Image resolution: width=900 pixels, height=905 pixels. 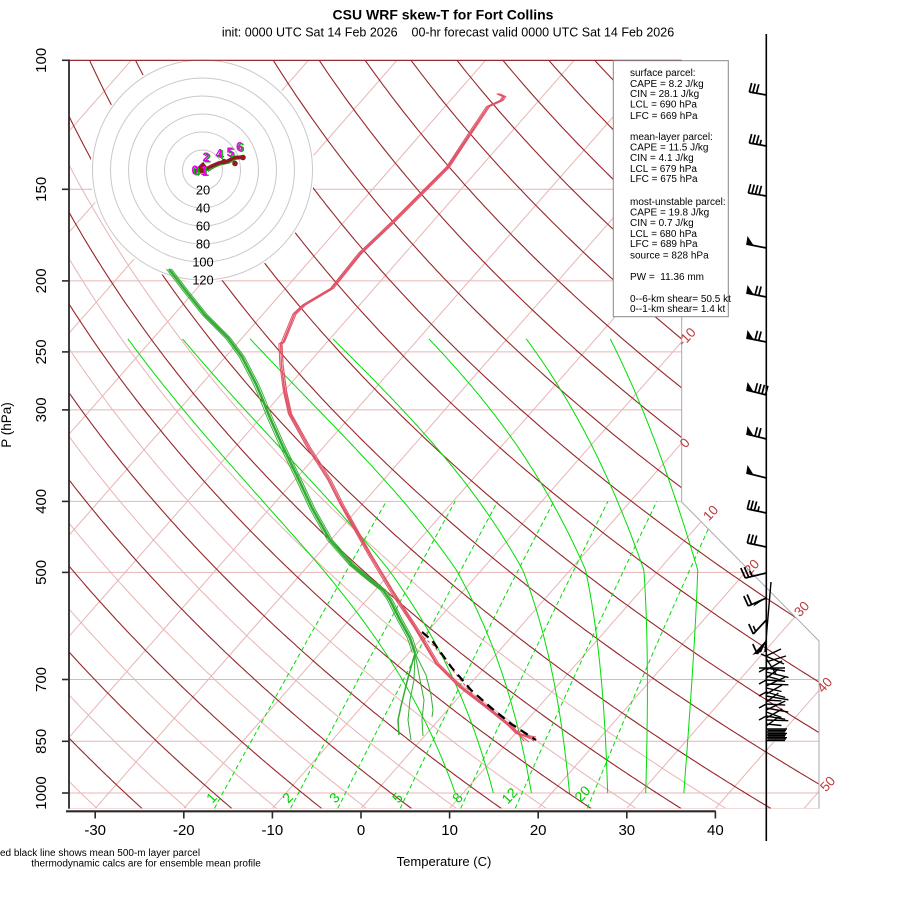 What do you see at coordinates (662, 223) in the screenshot?
I see `svg-text: CIN = 0.7 J/kg` at bounding box center [662, 223].